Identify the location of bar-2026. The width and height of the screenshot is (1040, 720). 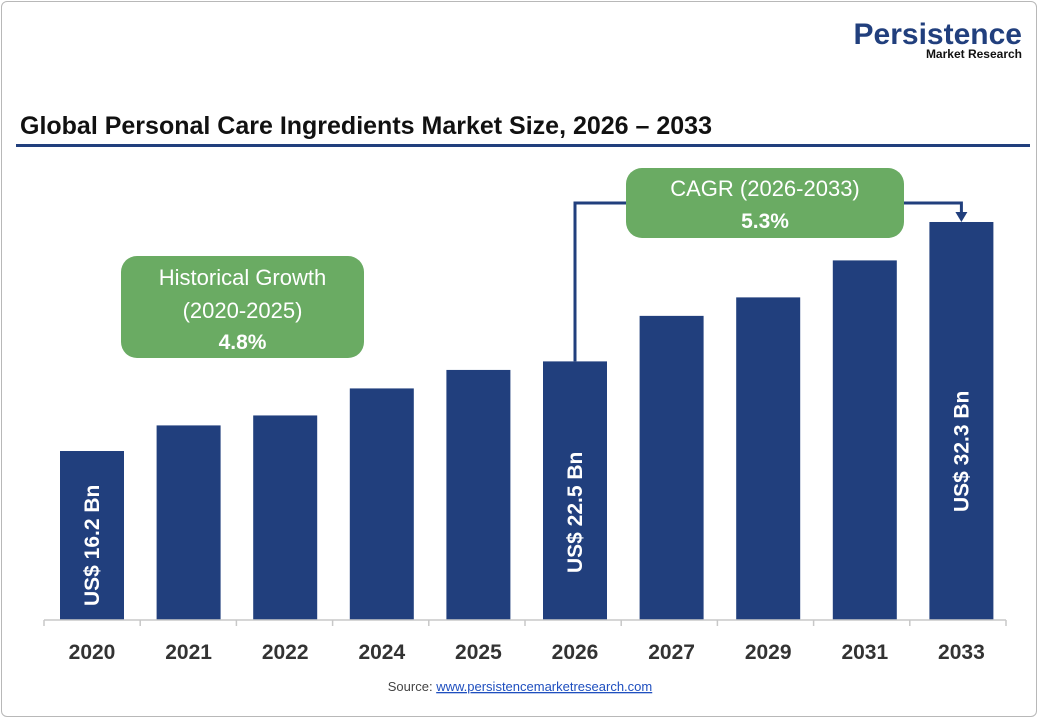
(575, 490).